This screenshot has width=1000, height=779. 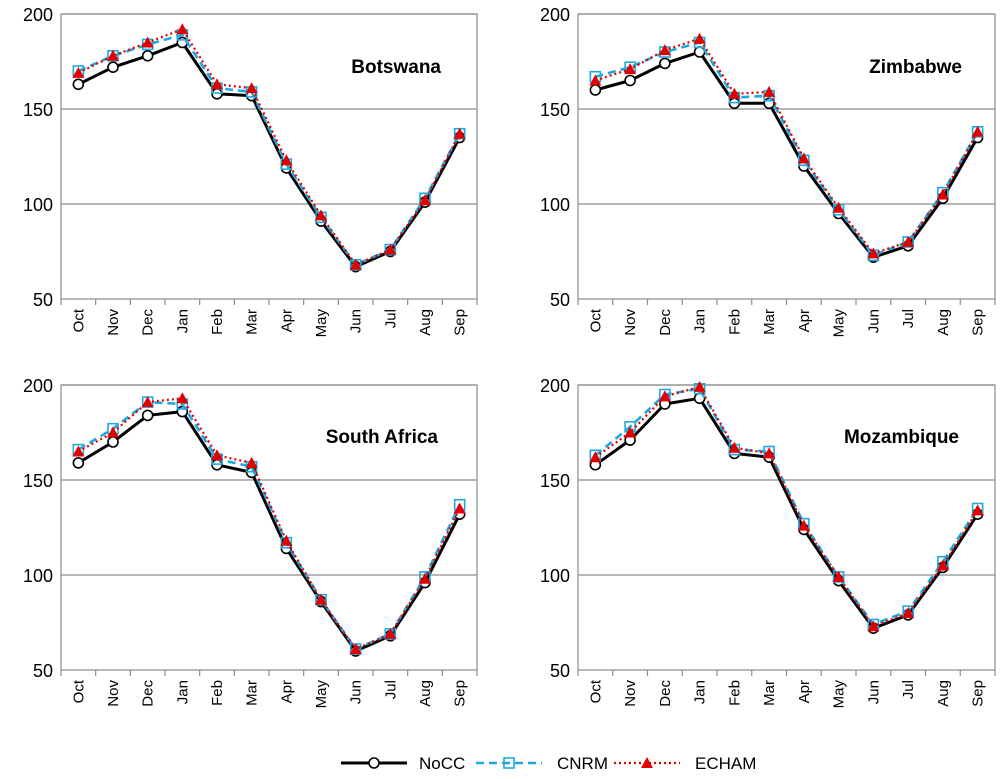 I want to click on y-tick-label: 200, so click(x=38, y=15).